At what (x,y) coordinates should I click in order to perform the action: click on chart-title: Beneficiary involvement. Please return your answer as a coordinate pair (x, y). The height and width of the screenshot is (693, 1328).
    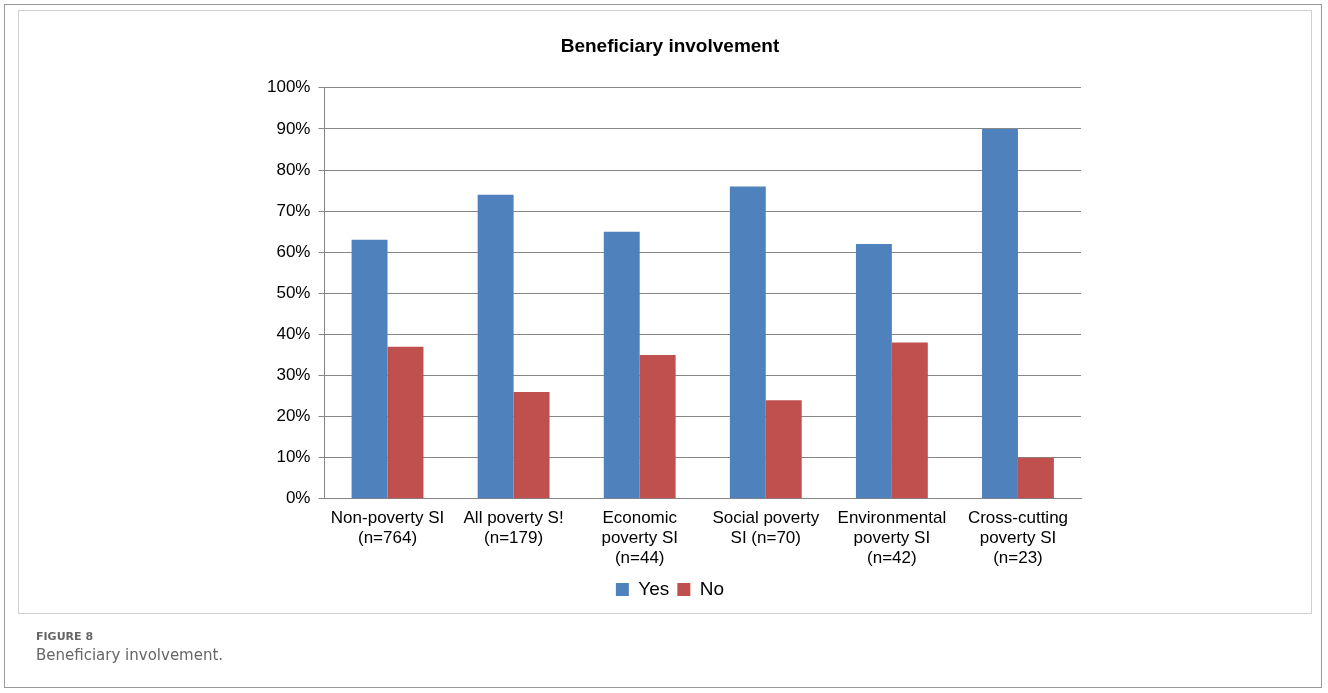
    Looking at the image, I should click on (670, 45).